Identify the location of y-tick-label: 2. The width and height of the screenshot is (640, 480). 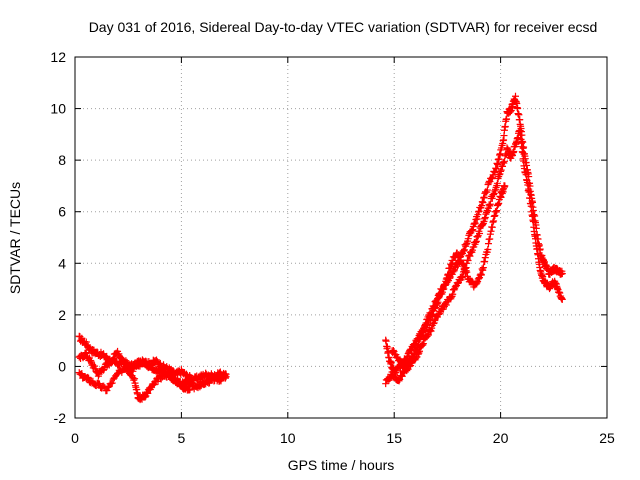
(62, 315).